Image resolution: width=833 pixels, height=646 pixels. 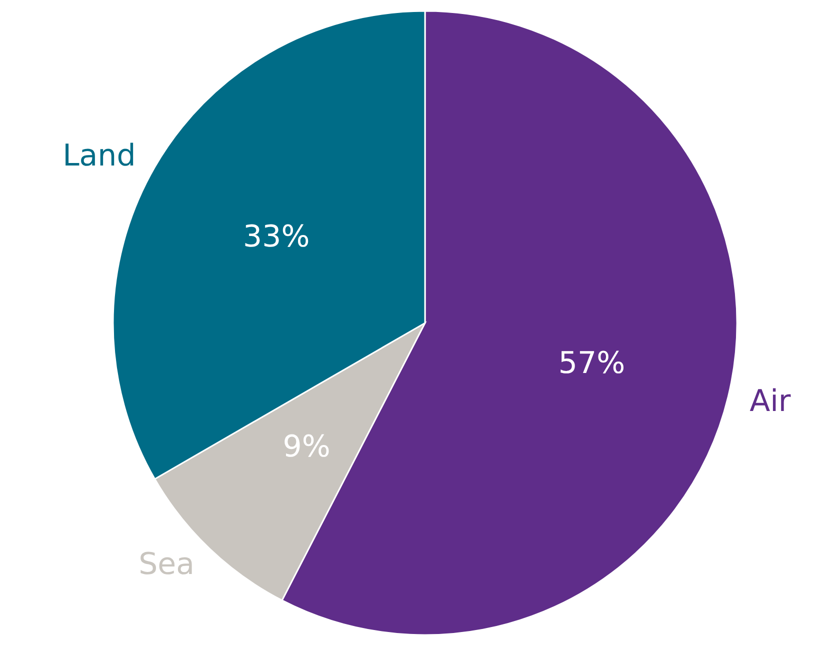 What do you see at coordinates (166, 564) in the screenshot?
I see `slice-label: Sea` at bounding box center [166, 564].